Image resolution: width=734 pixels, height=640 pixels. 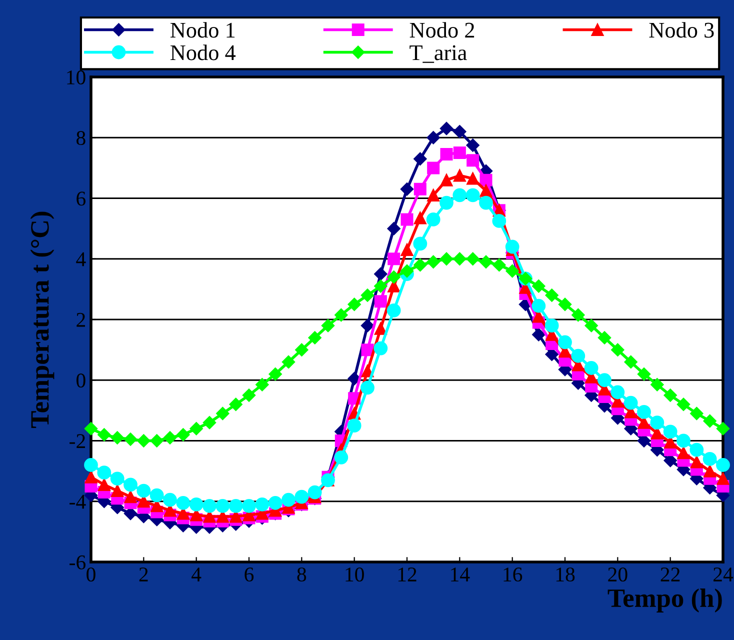 I want to click on y-tick-label: 2, so click(x=80, y=319).